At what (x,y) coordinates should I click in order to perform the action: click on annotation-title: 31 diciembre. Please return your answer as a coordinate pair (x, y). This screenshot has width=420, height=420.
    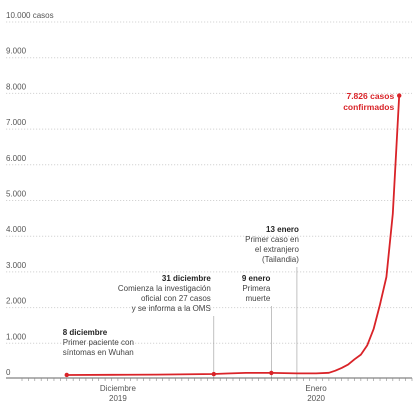
    Looking at the image, I should click on (186, 278).